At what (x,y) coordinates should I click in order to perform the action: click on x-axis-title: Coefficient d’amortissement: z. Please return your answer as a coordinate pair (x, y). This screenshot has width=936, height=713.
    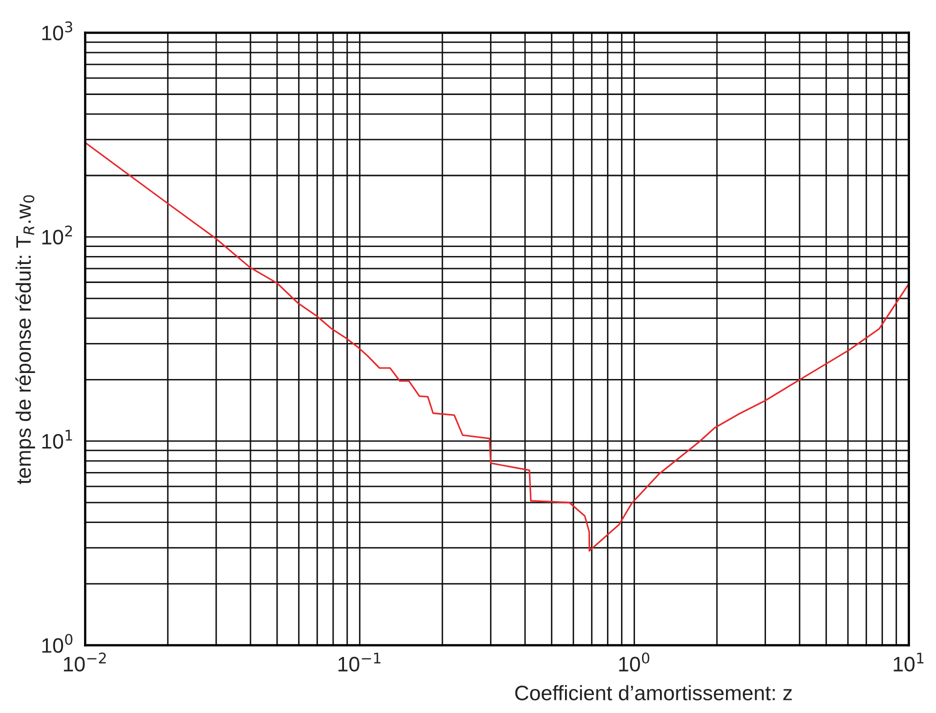
    Looking at the image, I should click on (653, 692).